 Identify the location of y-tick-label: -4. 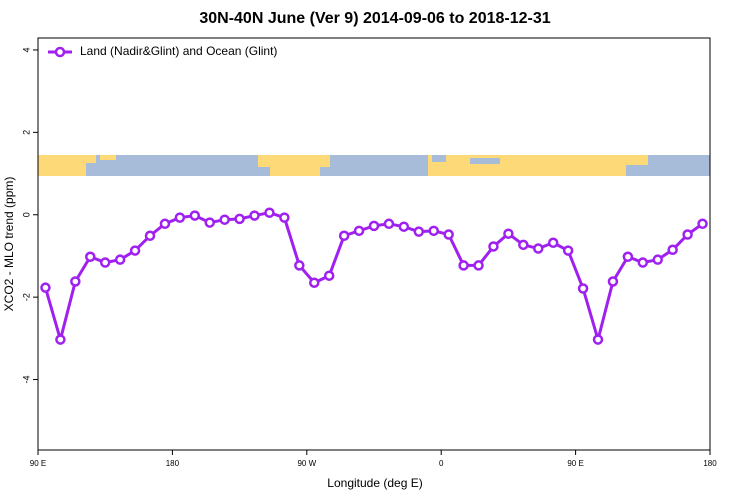
(26, 380).